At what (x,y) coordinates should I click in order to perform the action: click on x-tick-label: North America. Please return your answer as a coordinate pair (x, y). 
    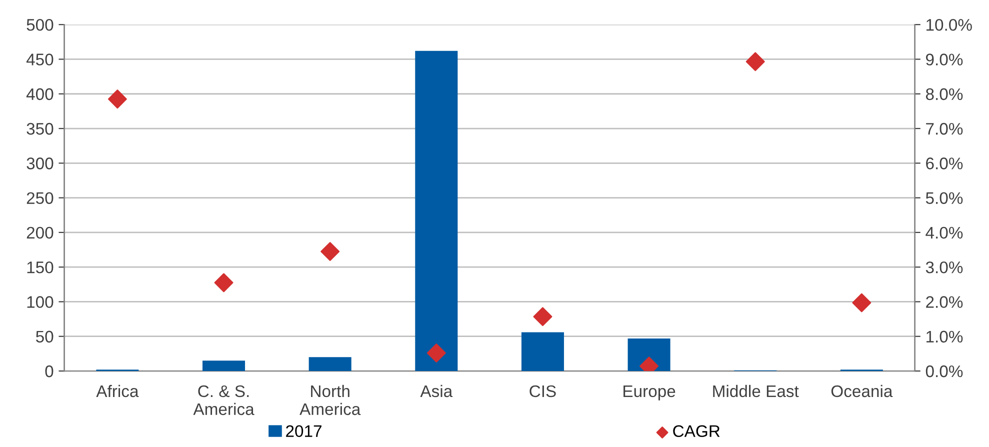
    Looking at the image, I should click on (330, 400).